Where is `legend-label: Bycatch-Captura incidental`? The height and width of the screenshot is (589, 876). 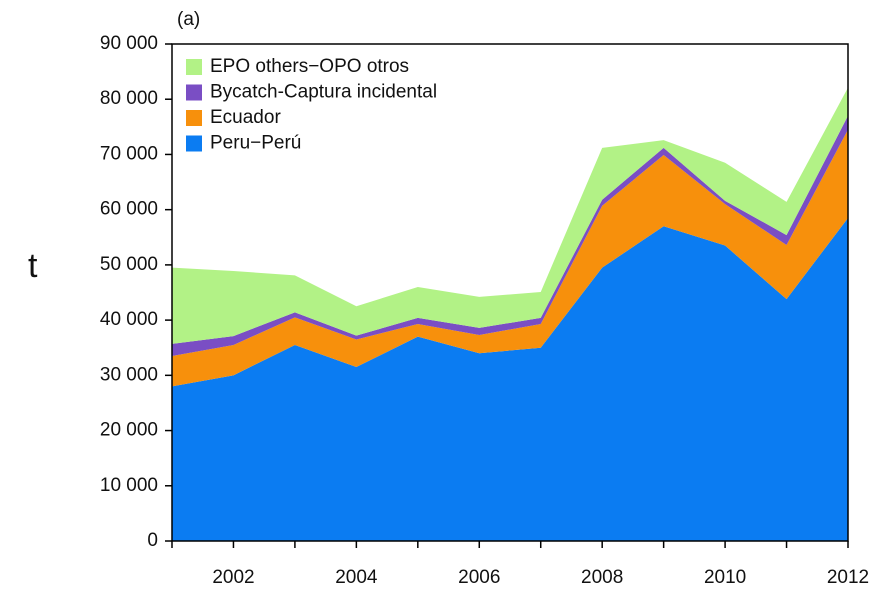 legend-label: Bycatch-Captura incidental is located at coordinates (323, 92).